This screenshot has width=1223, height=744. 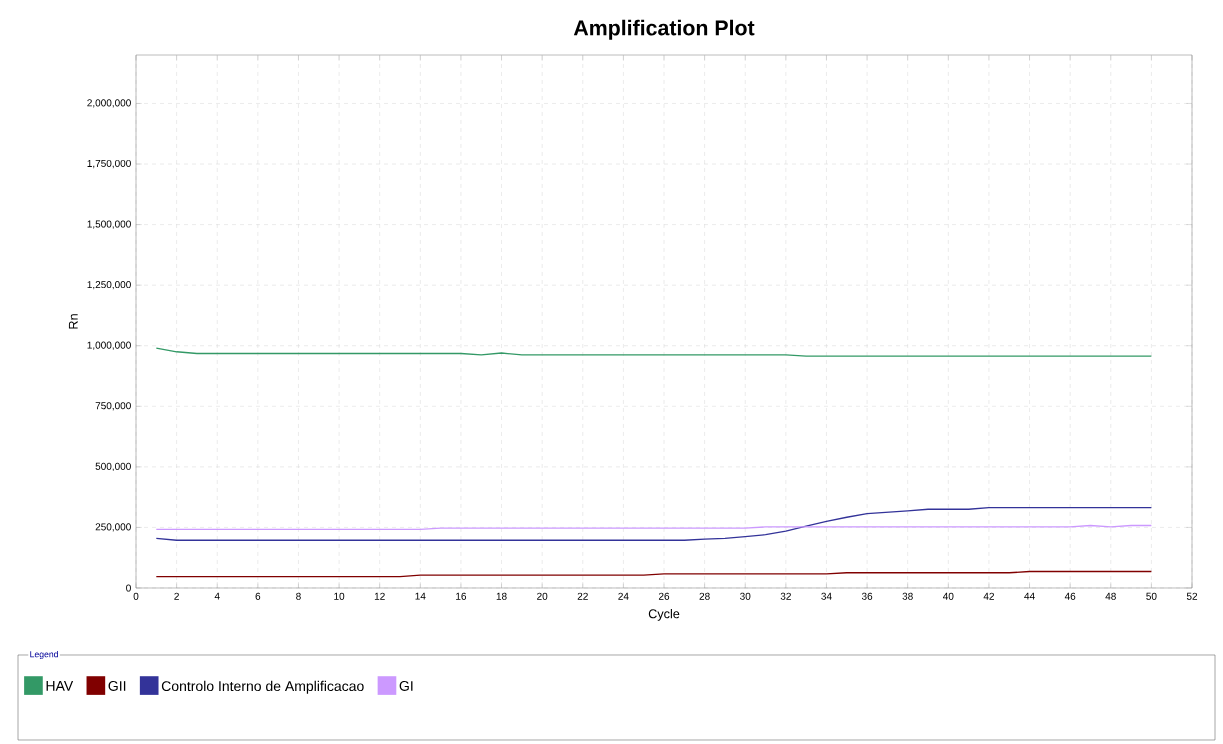 I want to click on x-tick-label: 32, so click(x=785, y=596).